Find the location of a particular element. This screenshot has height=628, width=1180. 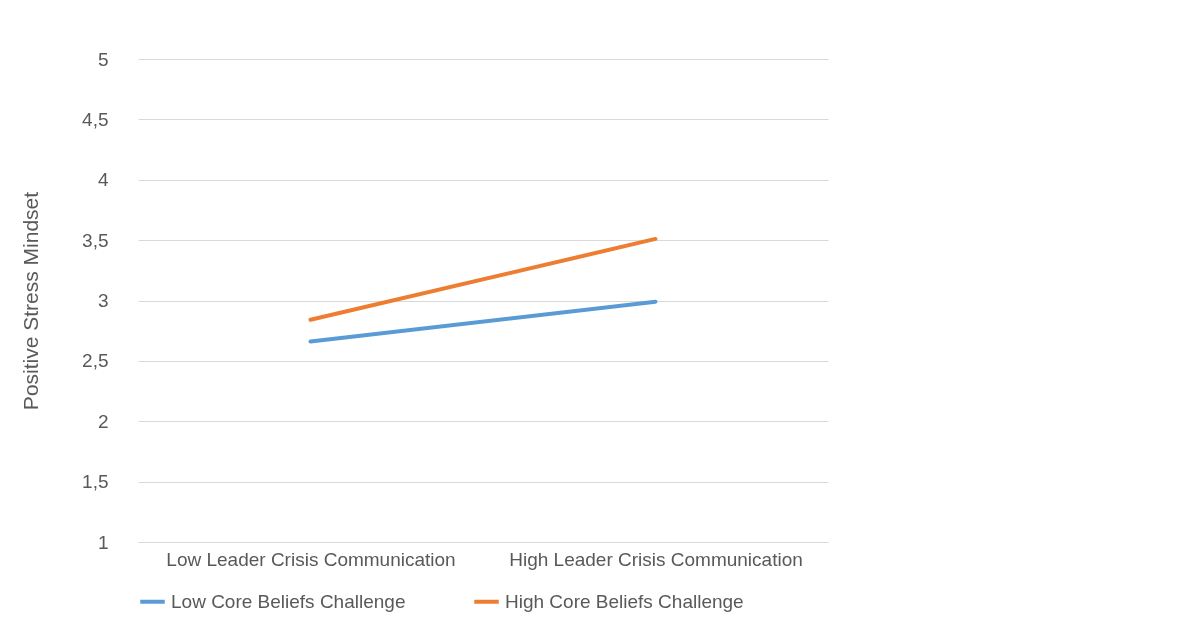

y-axis-title: Positive Stress Mindset is located at coordinates (31, 301).